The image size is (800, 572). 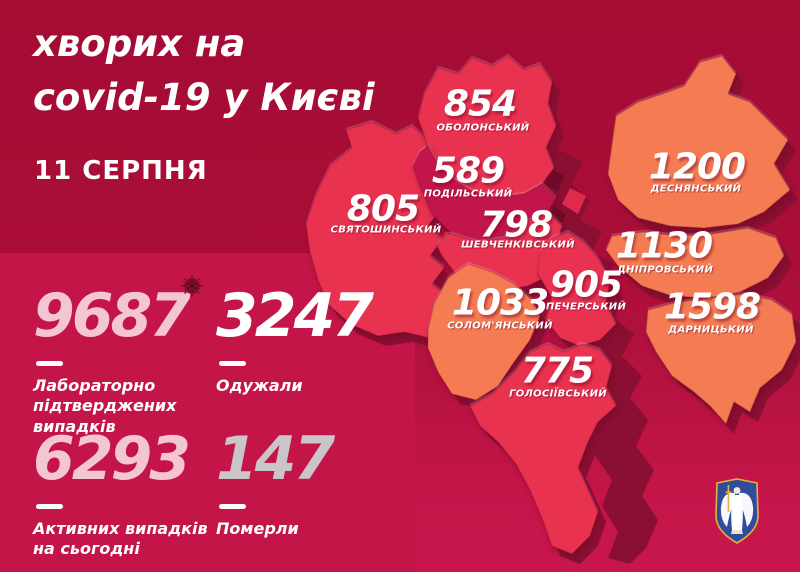 What do you see at coordinates (737, 511) in the screenshot?
I see `kyiv-coat-of-arms` at bounding box center [737, 511].